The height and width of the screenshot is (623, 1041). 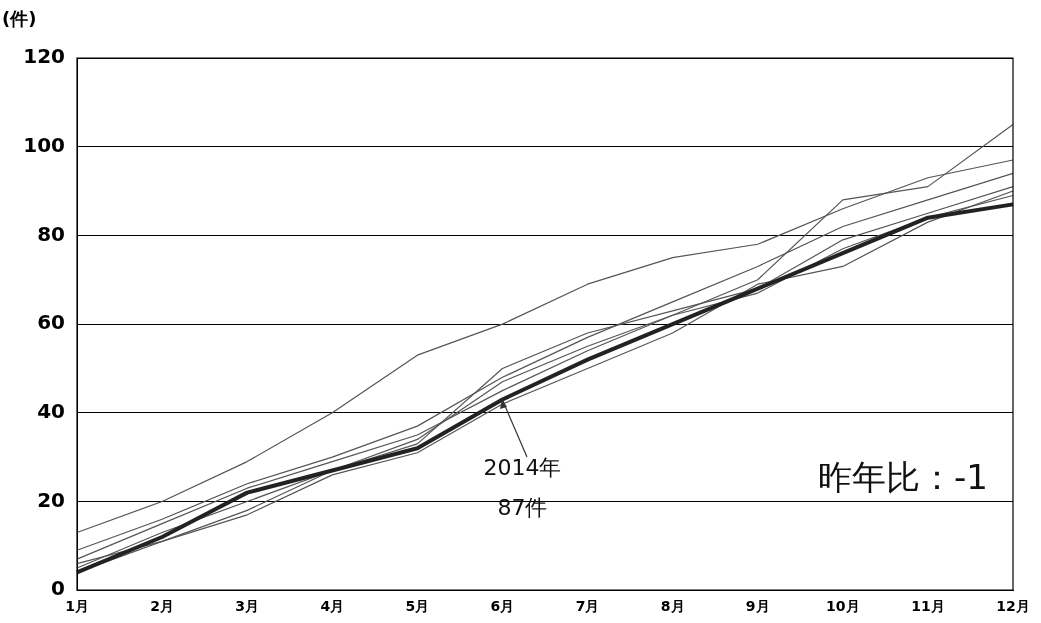 I want to click on x-tick-label: 11月, so click(x=928, y=606).